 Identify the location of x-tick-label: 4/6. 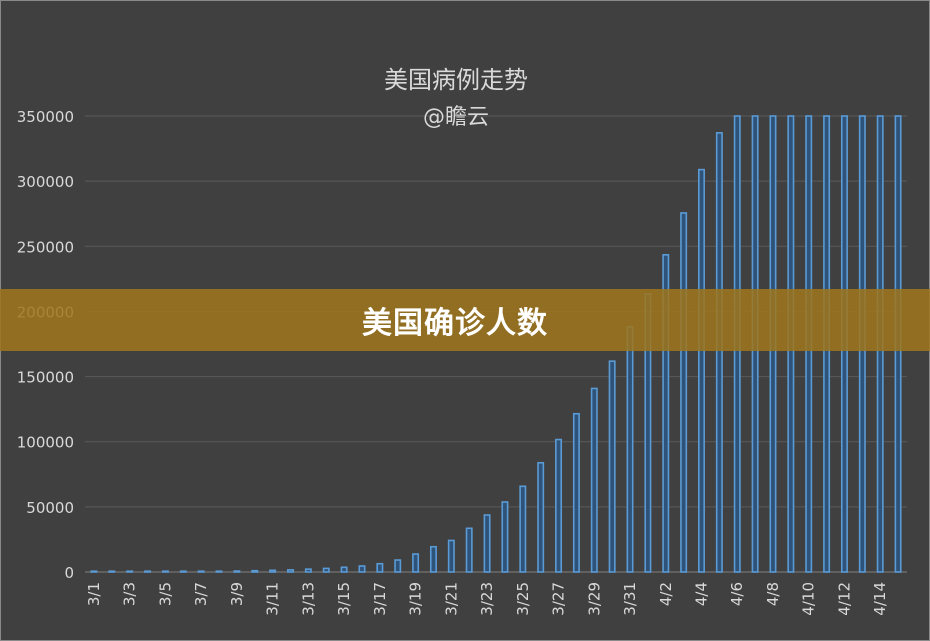
(737, 594).